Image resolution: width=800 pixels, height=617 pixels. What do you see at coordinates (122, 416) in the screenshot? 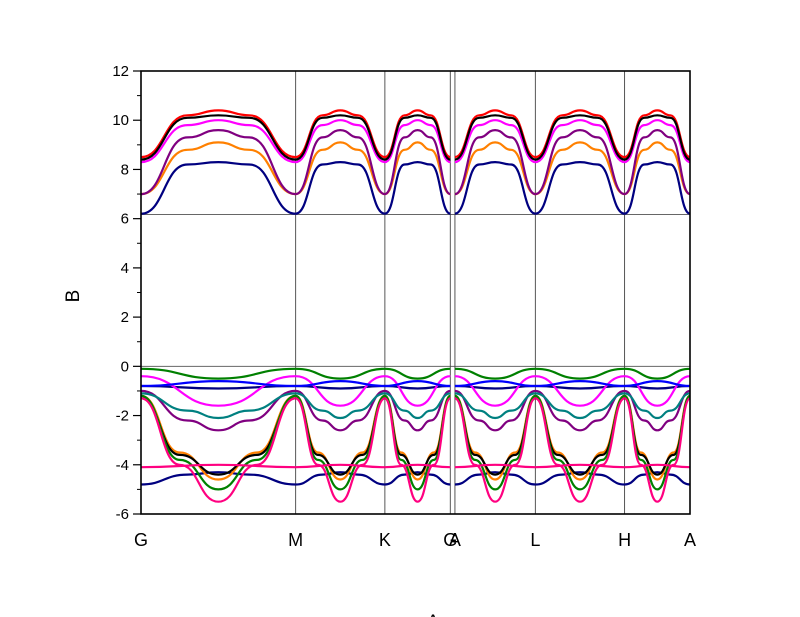
I see `y-tick-label-2: -2` at bounding box center [122, 416].